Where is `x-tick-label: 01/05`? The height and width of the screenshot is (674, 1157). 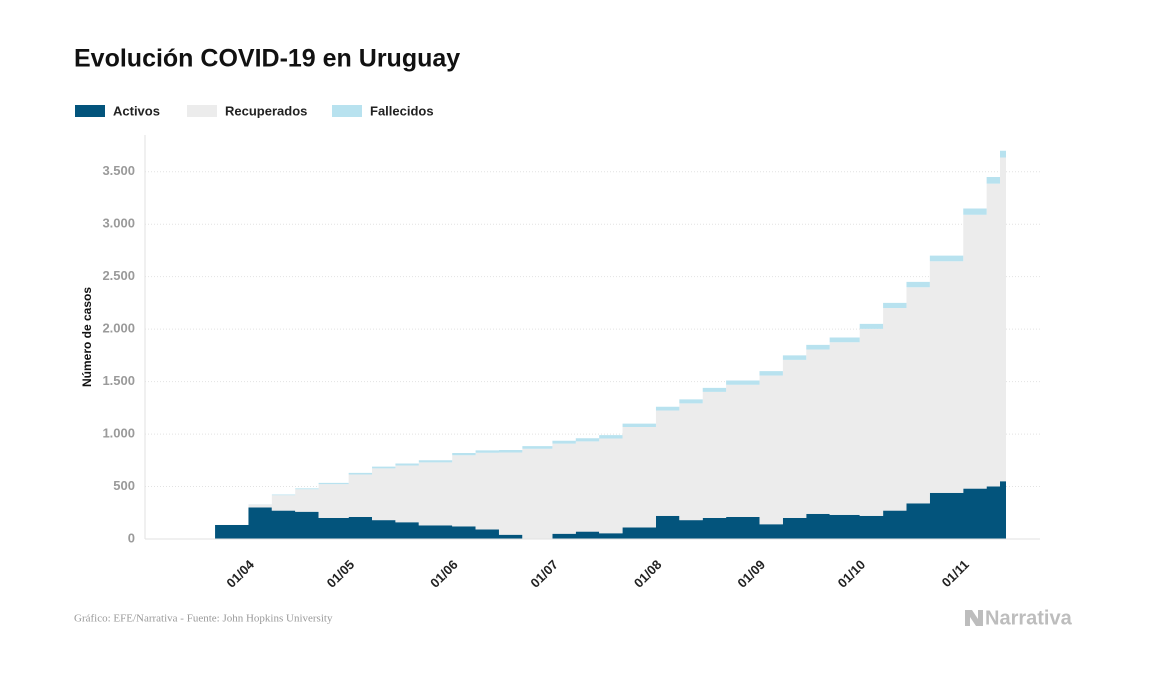
x-tick-label: 01/05 is located at coordinates (341, 574).